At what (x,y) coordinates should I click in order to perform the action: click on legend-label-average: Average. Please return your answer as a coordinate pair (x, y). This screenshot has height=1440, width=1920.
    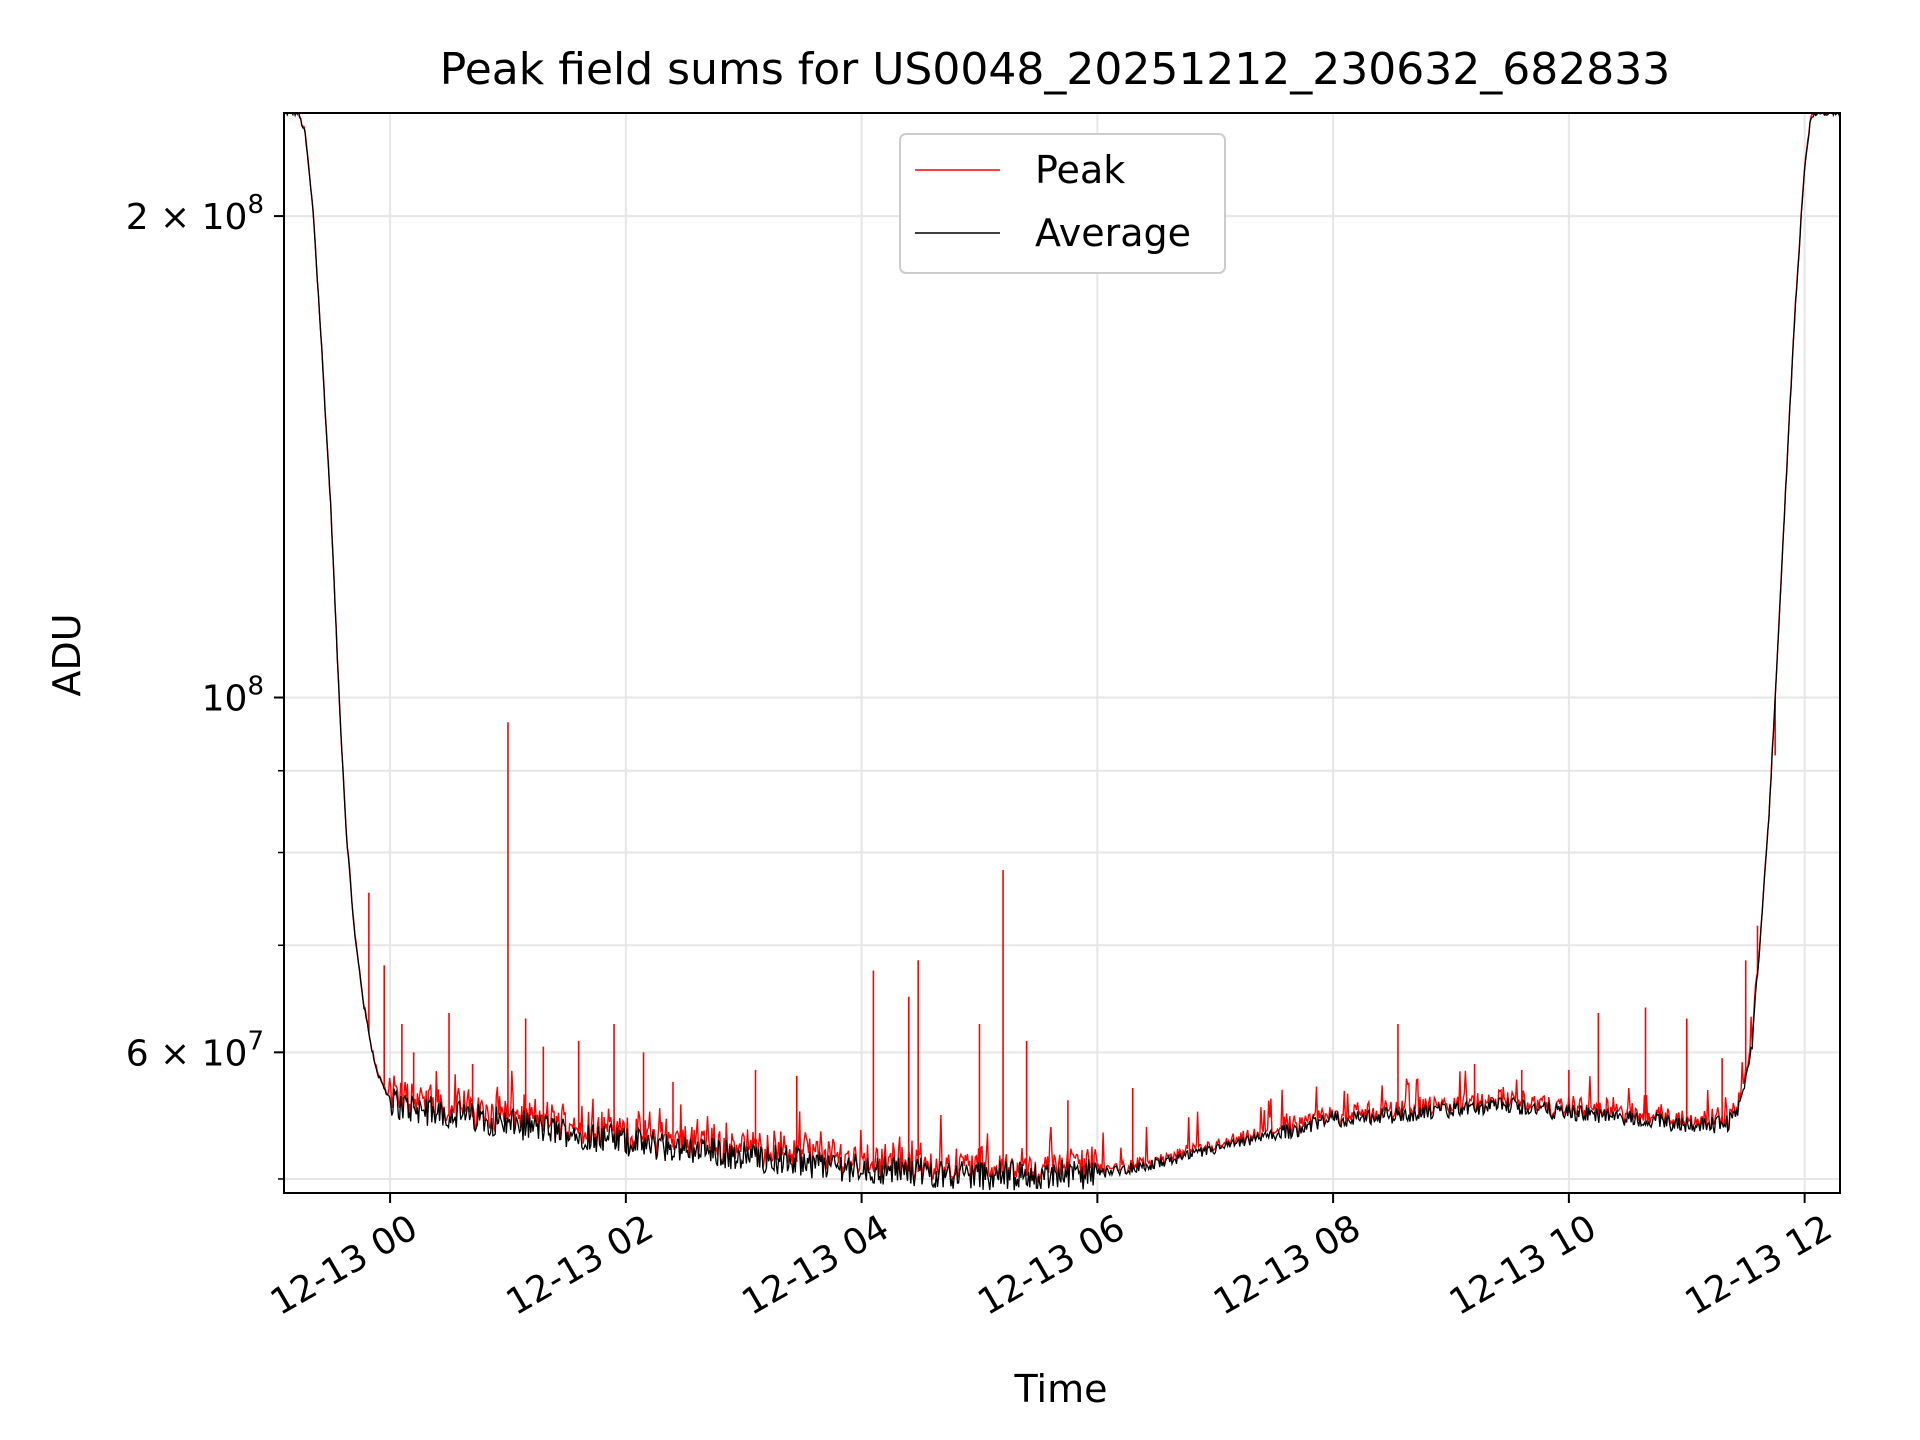
    Looking at the image, I should click on (1113, 233).